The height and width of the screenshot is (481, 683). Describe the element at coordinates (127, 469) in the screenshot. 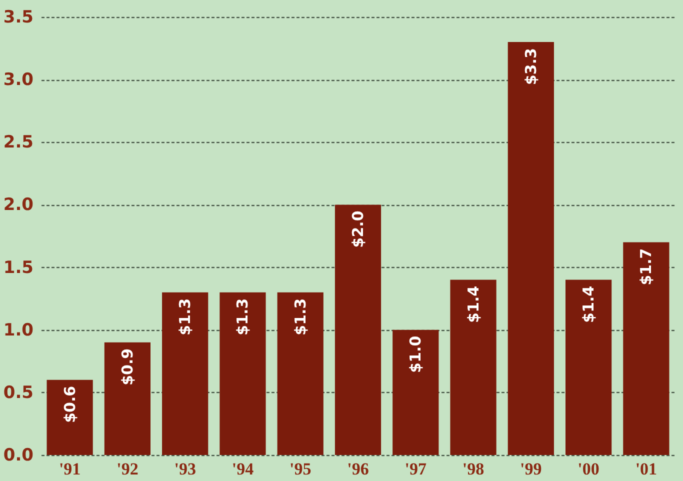

I see `x-tick-label: '92` at that location.